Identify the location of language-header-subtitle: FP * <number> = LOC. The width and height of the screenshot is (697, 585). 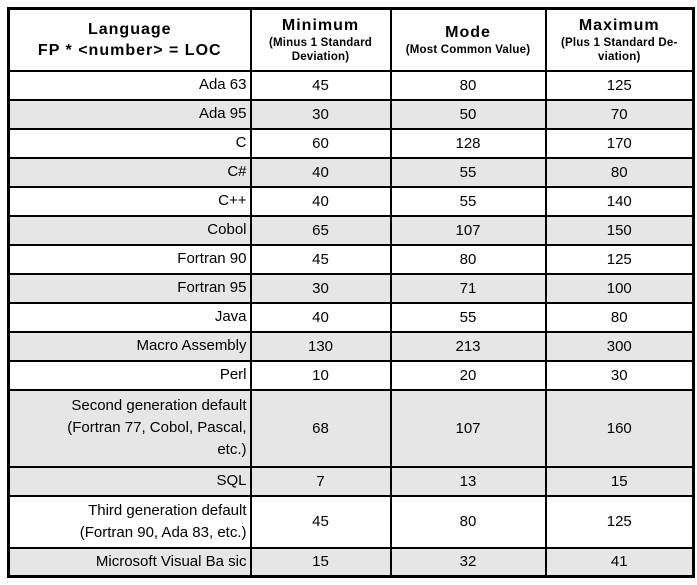
(129, 50).